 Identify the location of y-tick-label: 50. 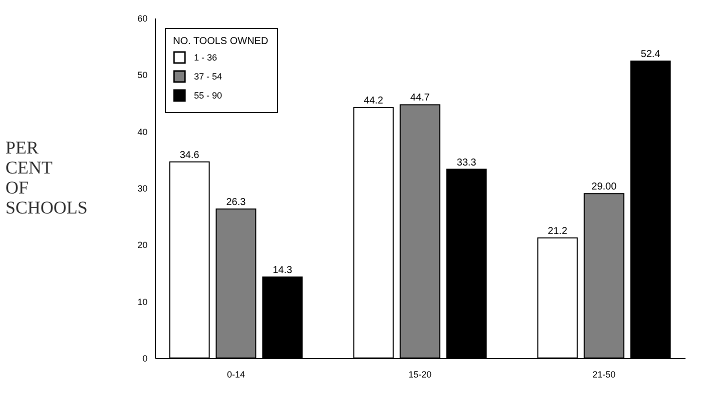
(142, 75).